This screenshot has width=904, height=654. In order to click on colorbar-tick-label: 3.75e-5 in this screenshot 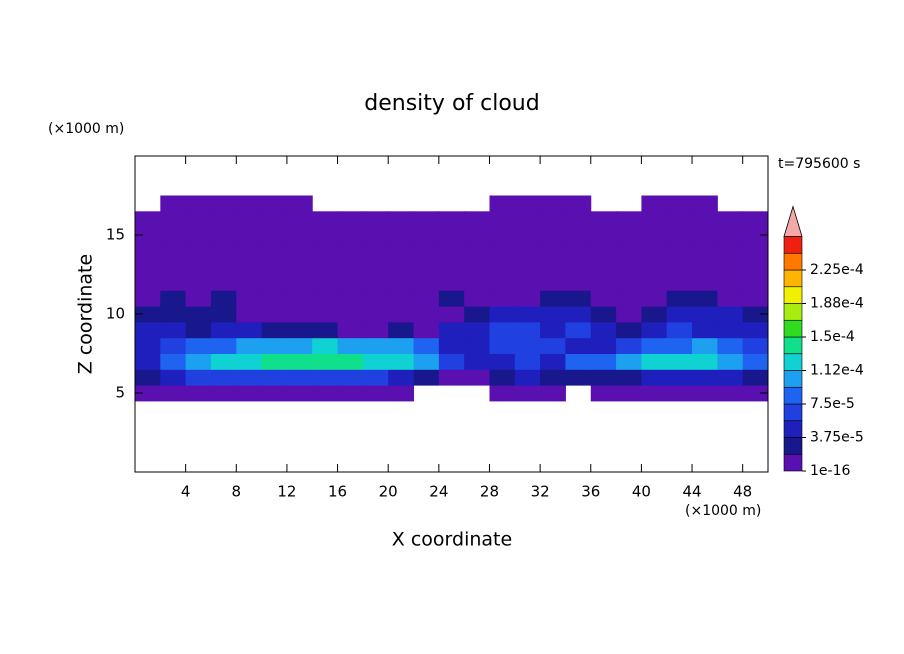, I will do `click(837, 438)`.